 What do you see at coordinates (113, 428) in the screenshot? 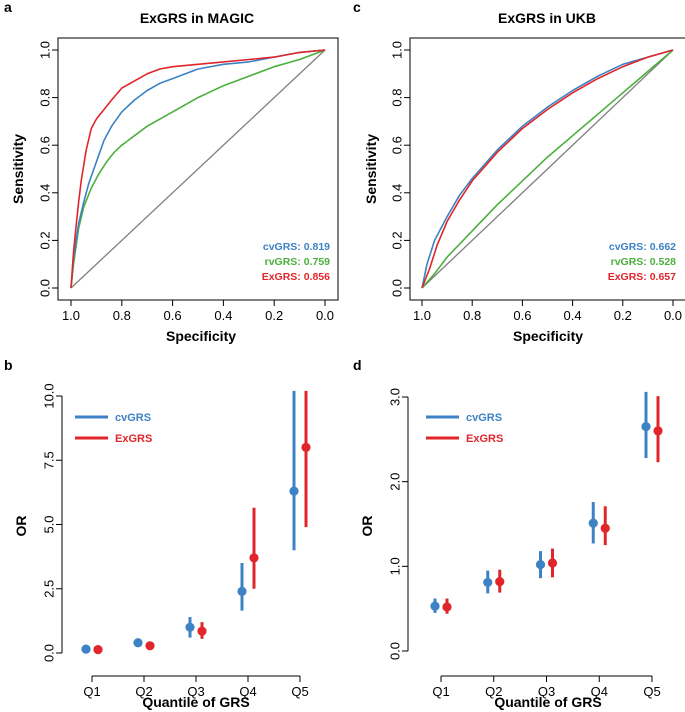
I see `legend-b: cvGRS ExGRS` at bounding box center [113, 428].